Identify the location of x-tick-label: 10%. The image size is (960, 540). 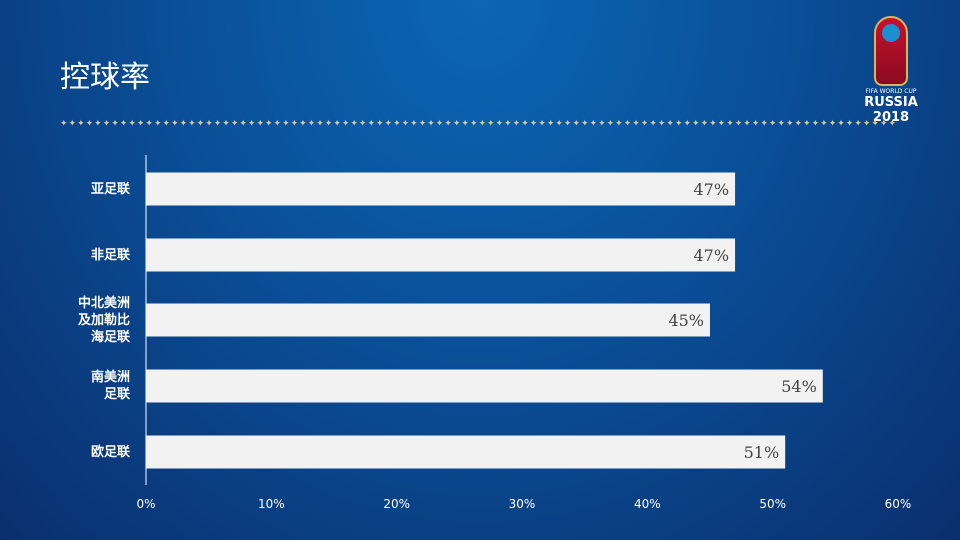
(271, 504).